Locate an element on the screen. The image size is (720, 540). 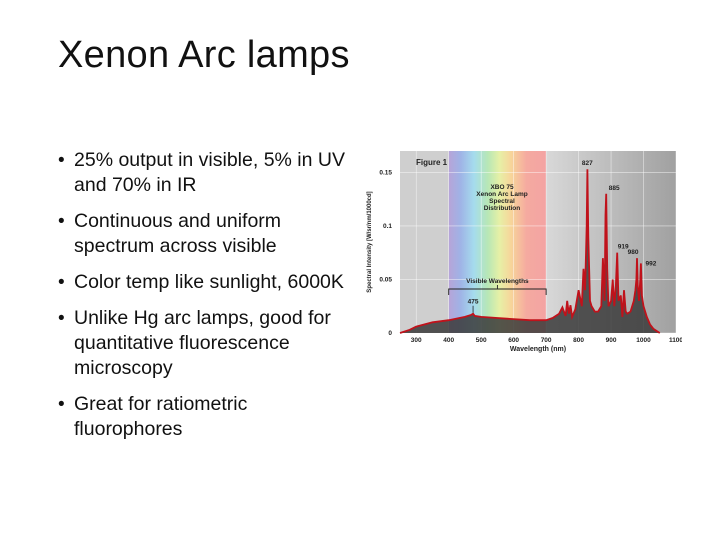
visible-band-label: Visible Wavelengths is located at coordinates (497, 281).